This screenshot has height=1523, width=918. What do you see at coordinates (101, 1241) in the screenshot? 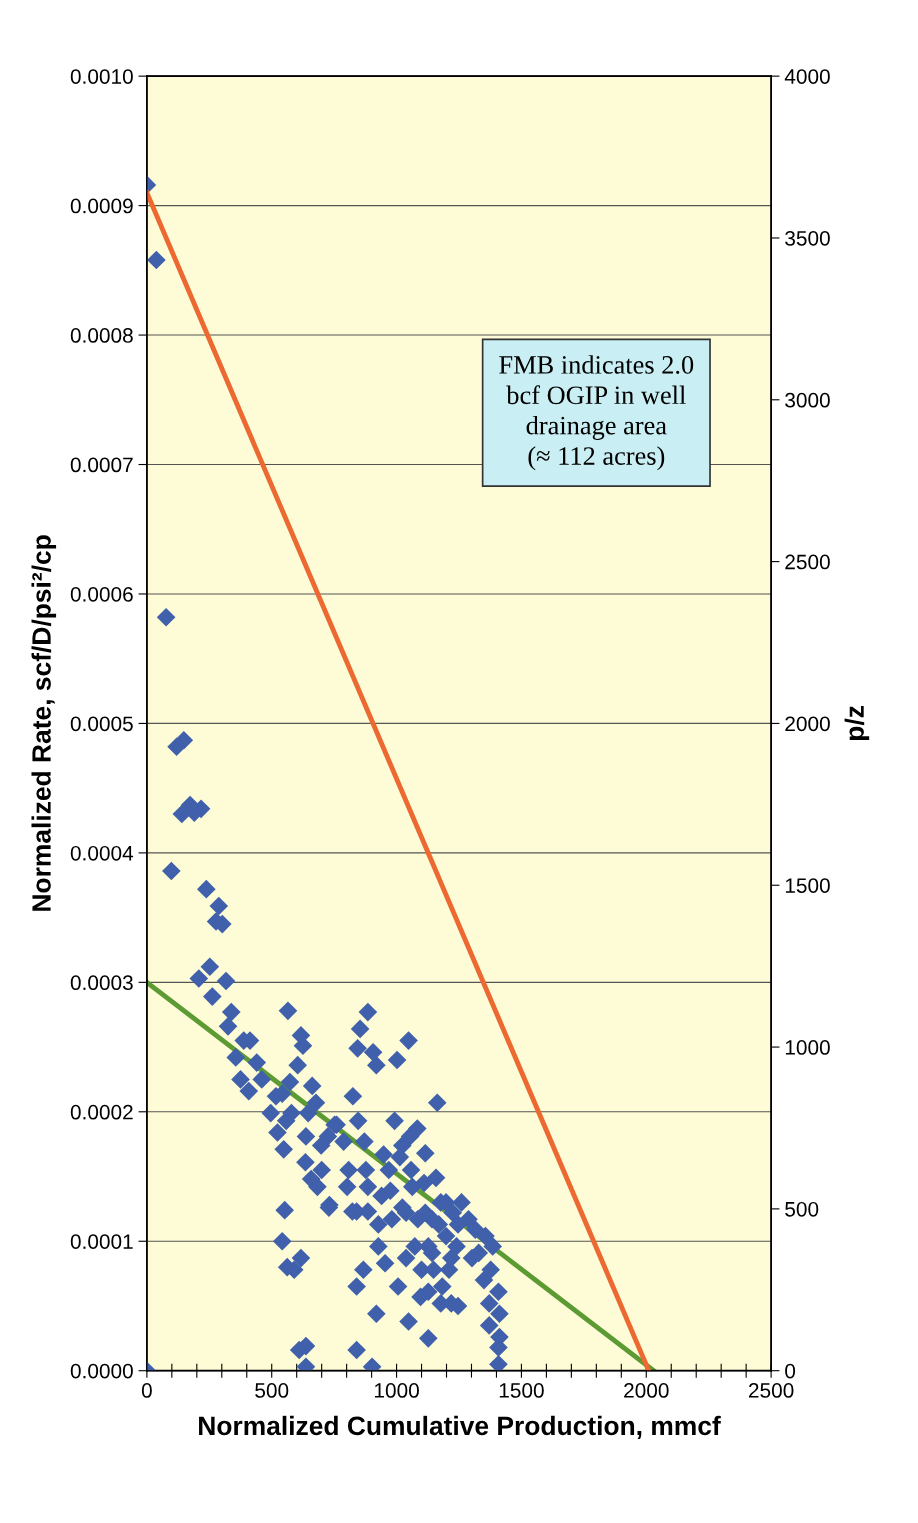
I see `y-tick-label: 0.0001` at bounding box center [101, 1241].